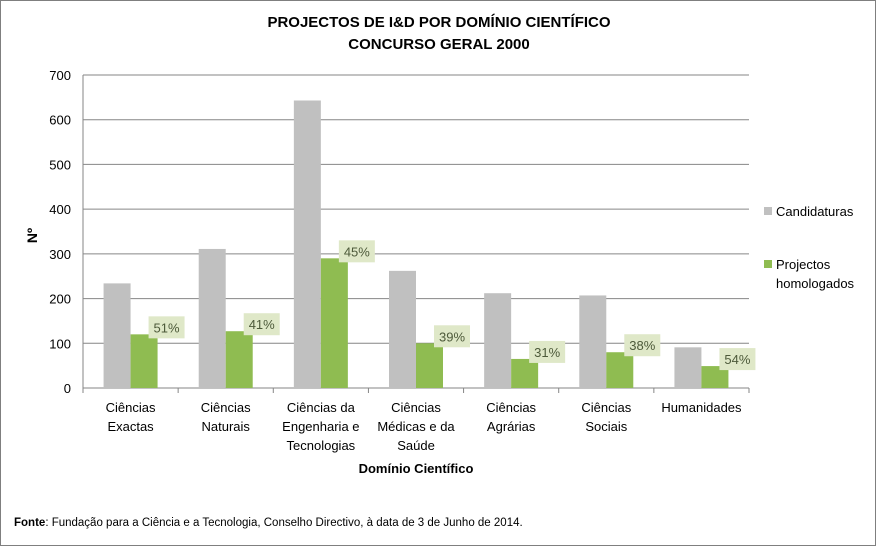 Image resolution: width=876 pixels, height=546 pixels. Describe the element at coordinates (226, 426) in the screenshot. I see `x-category-label: Naturais` at that location.